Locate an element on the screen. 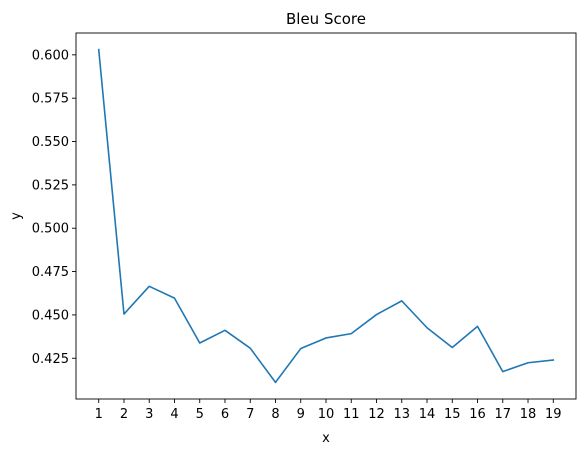 Image resolution: width=584 pixels, height=455 pixels. y-tick-label: 0.450 is located at coordinates (50, 315).